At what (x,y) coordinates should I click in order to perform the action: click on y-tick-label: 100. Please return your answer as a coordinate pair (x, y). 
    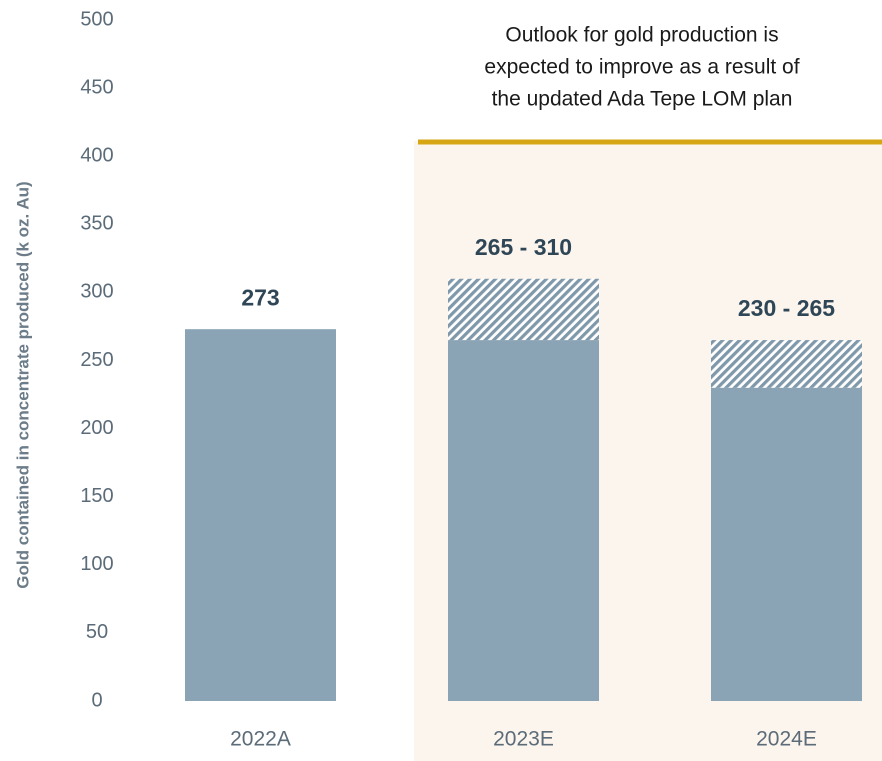
    Looking at the image, I should click on (96, 564).